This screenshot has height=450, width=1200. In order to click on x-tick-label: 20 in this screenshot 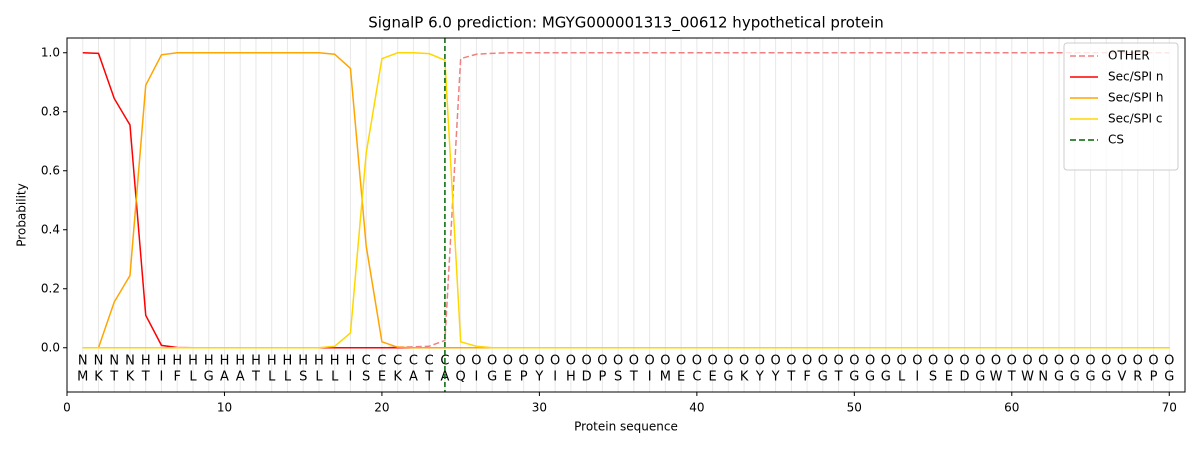, I will do `click(381, 408)`.